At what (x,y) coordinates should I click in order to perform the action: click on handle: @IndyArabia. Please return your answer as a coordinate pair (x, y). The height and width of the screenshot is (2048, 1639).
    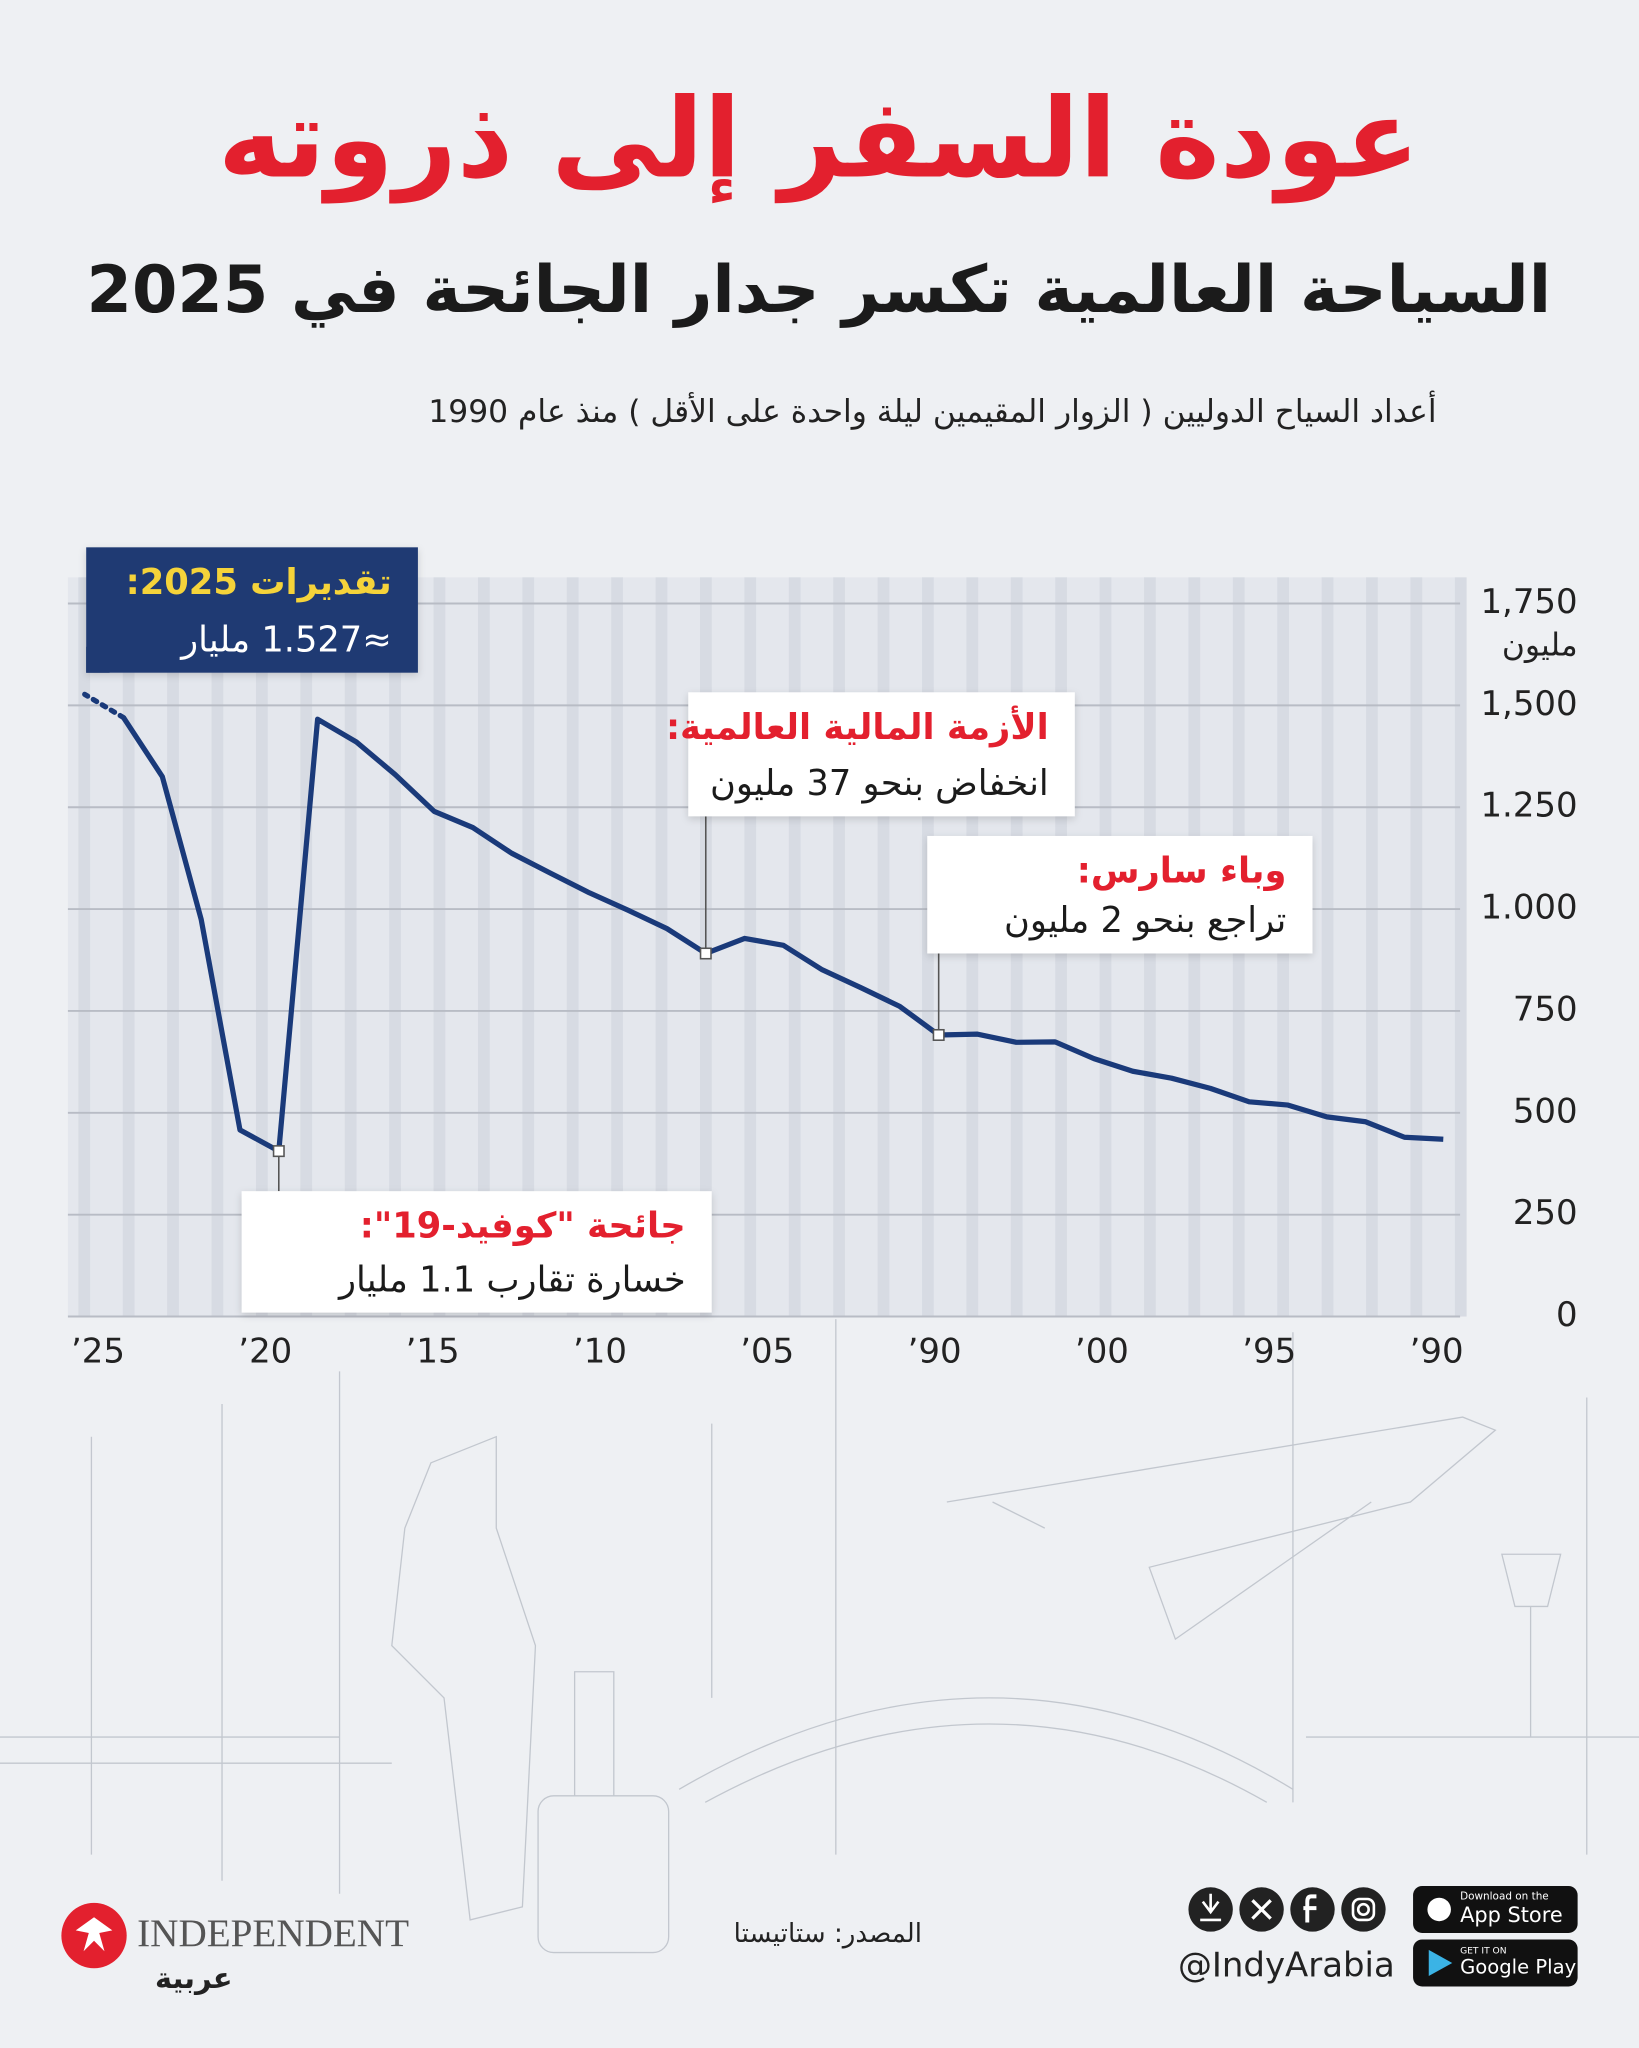
    Looking at the image, I should click on (1286, 1965).